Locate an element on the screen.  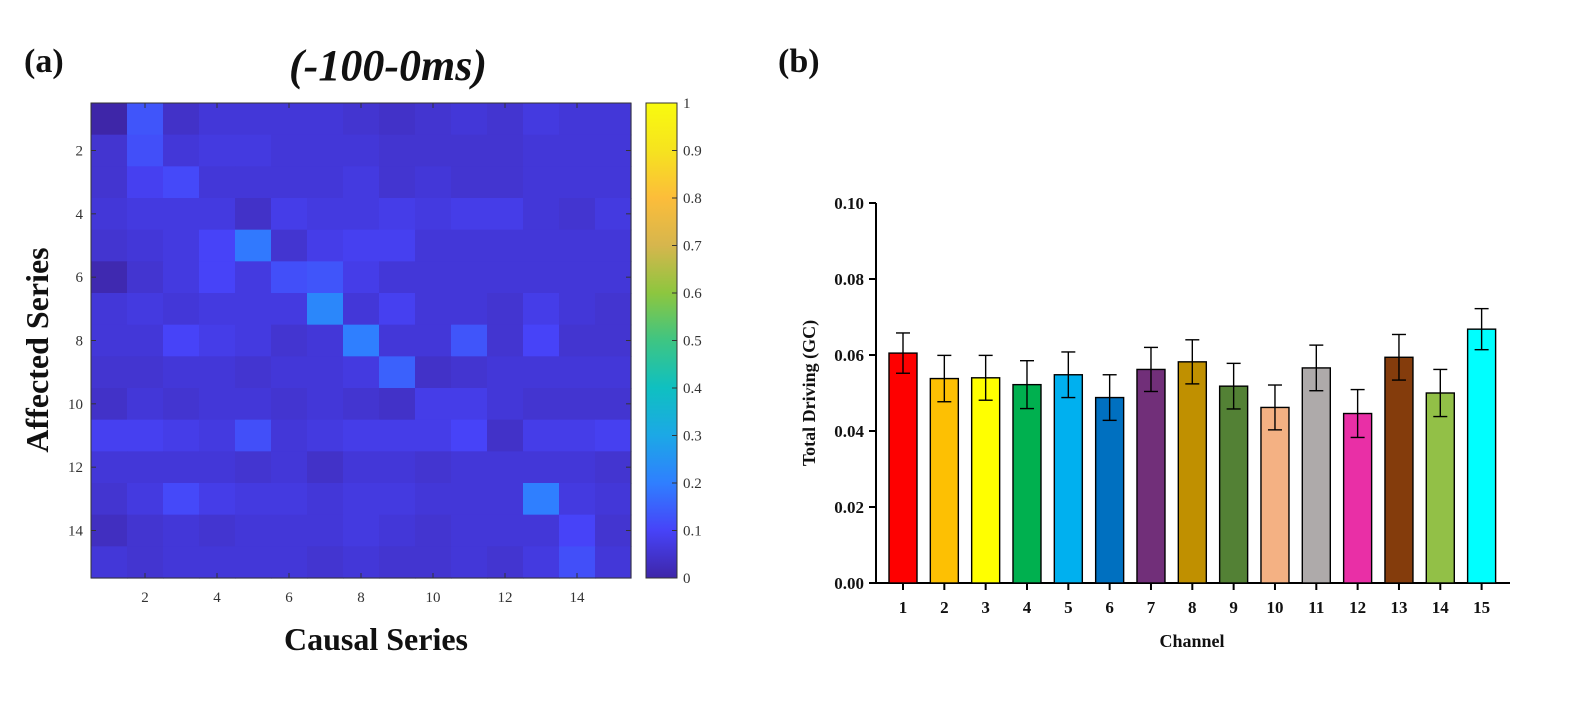
bar-y-axis-title: Total Driving (GC) is located at coordinates (809, 393).